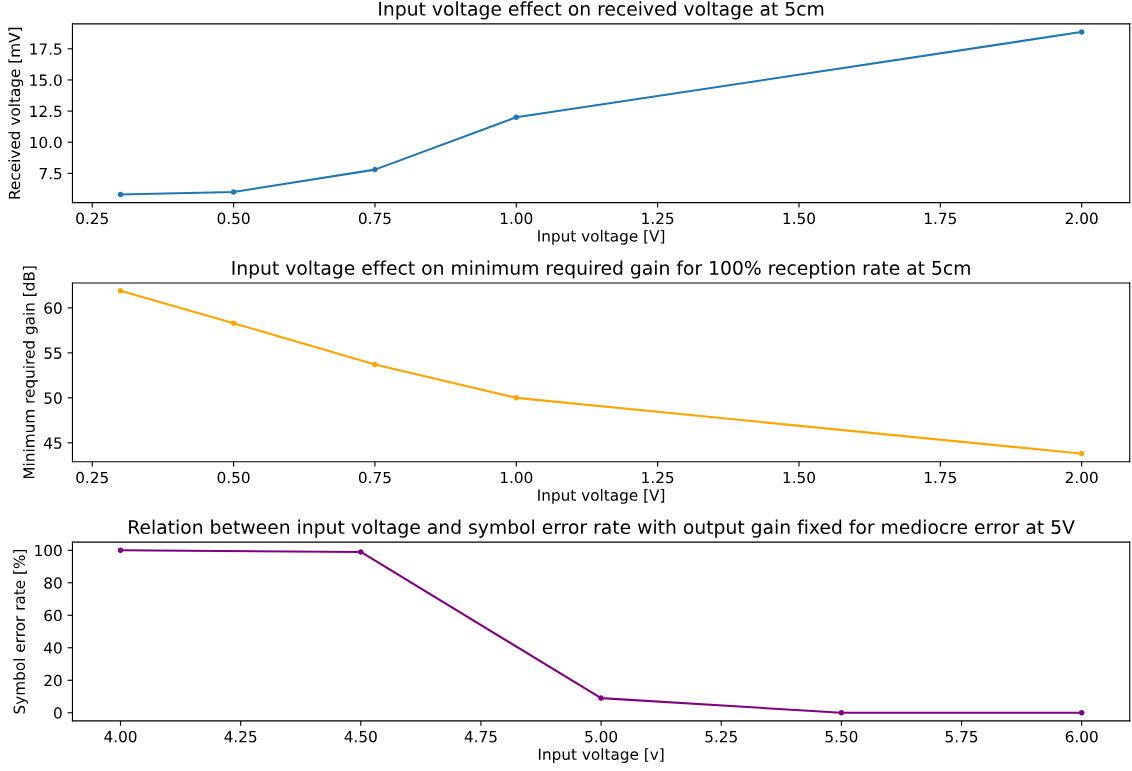  What do you see at coordinates (240, 736) in the screenshot?
I see `x-tick-label: 4.25` at bounding box center [240, 736].